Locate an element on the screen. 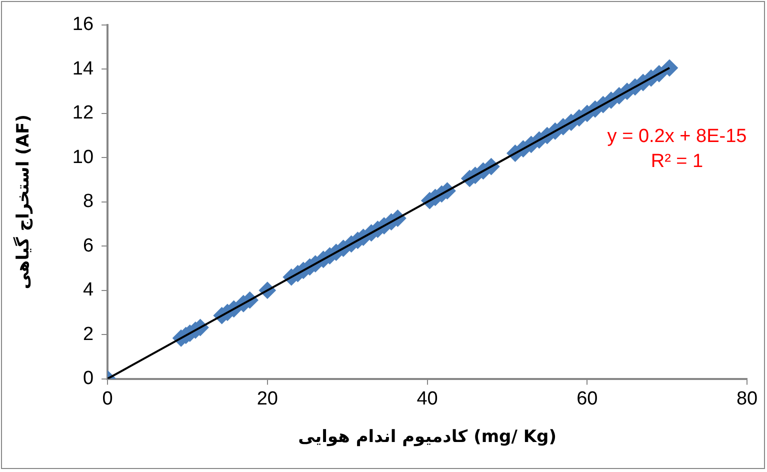  x-tick-label: 40 is located at coordinates (427, 399).